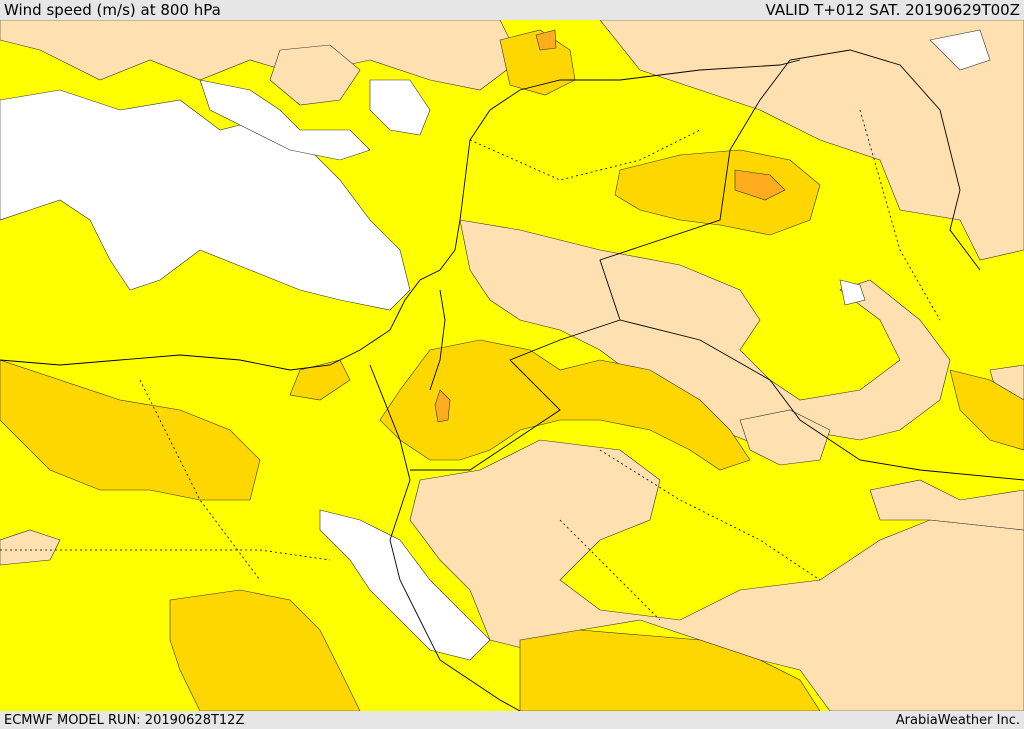  I want to click on valid-time: VALID T+012 SAT. 20190629T00Z, so click(892, 10).